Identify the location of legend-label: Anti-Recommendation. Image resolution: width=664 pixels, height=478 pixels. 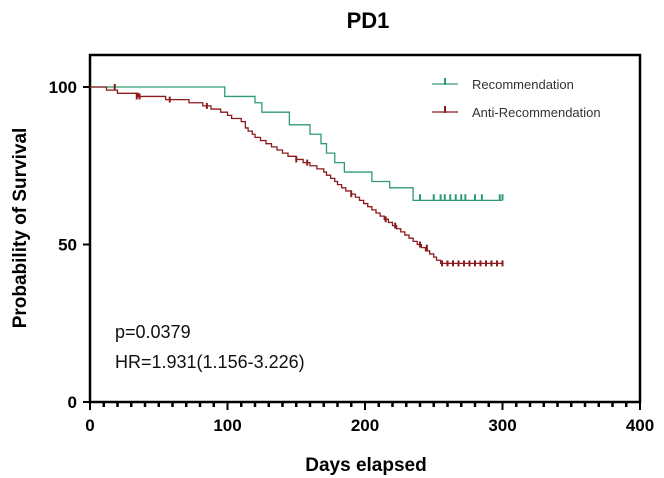
(536, 112).